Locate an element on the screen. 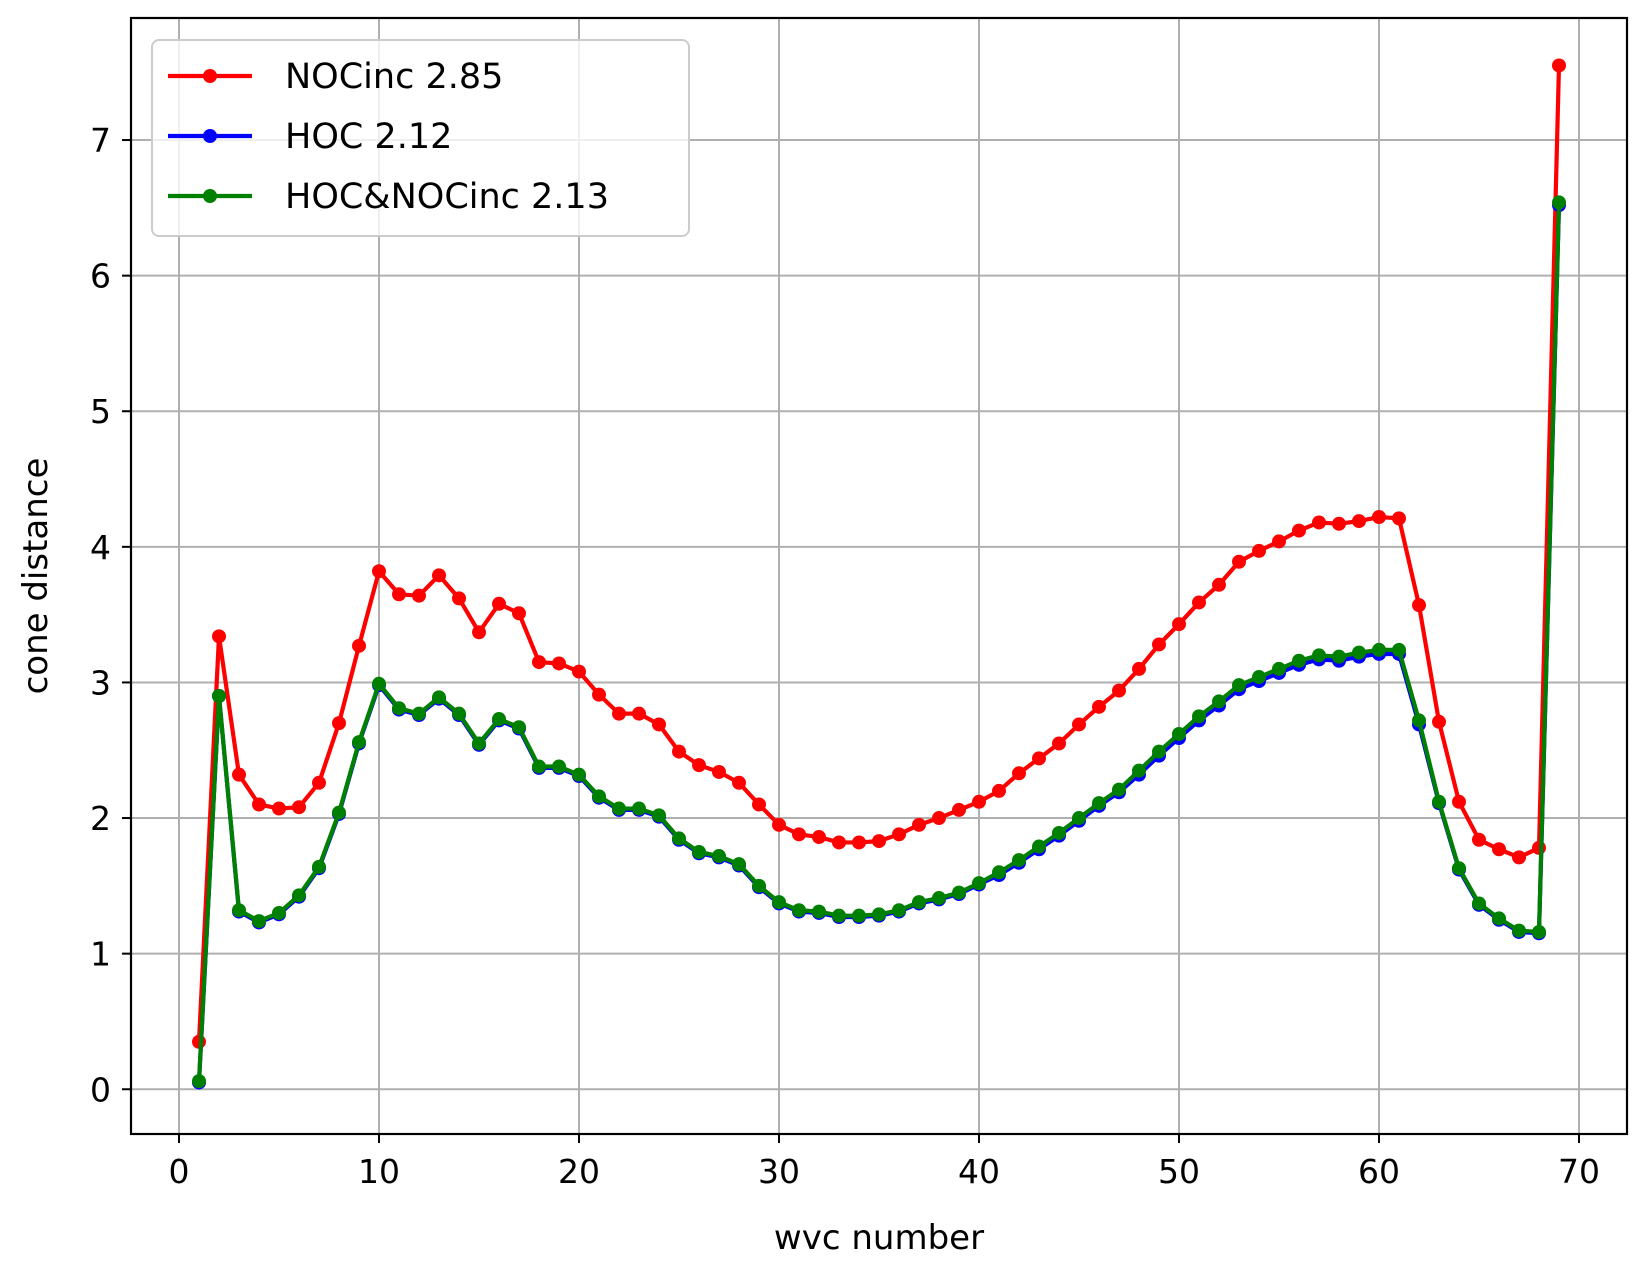 The image size is (1639, 1264). y-tick-label: 5 is located at coordinates (100, 411).